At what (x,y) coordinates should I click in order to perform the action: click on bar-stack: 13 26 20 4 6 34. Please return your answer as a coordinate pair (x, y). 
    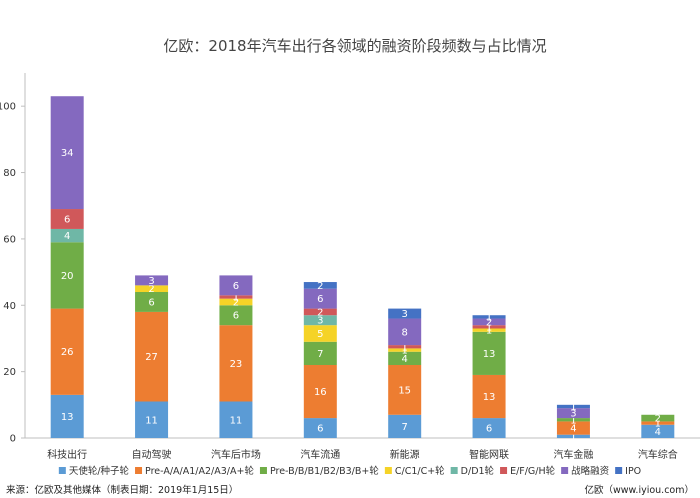
    Looking at the image, I should click on (67, 267).